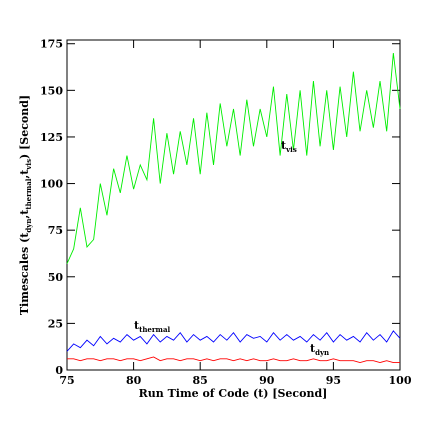 The width and height of the screenshot is (436, 436). What do you see at coordinates (56, 277) in the screenshot?
I see `y-tick-label: 50` at bounding box center [56, 277].